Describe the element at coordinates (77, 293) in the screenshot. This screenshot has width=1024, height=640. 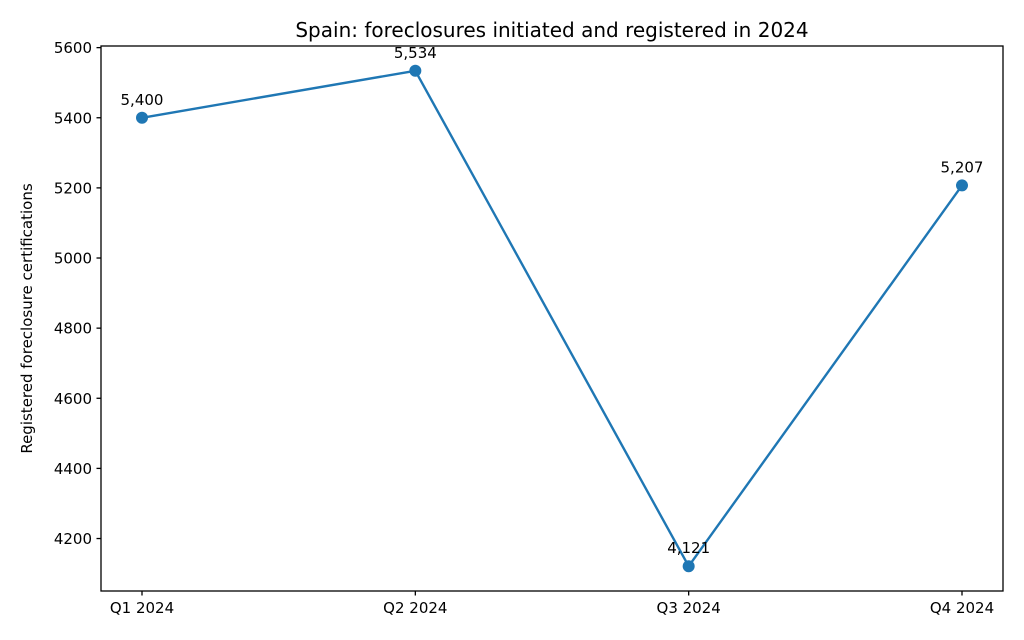
I see `y-axis-ticks: 4200 4400 4600 4800 5000 5200 5400 5600` at that location.